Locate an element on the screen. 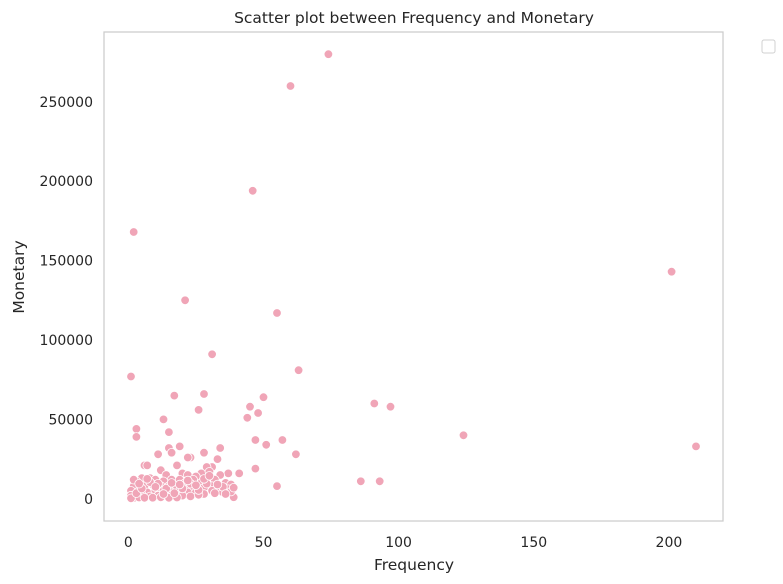 The image size is (783, 584). y-tick-label: 50000 is located at coordinates (70, 420).